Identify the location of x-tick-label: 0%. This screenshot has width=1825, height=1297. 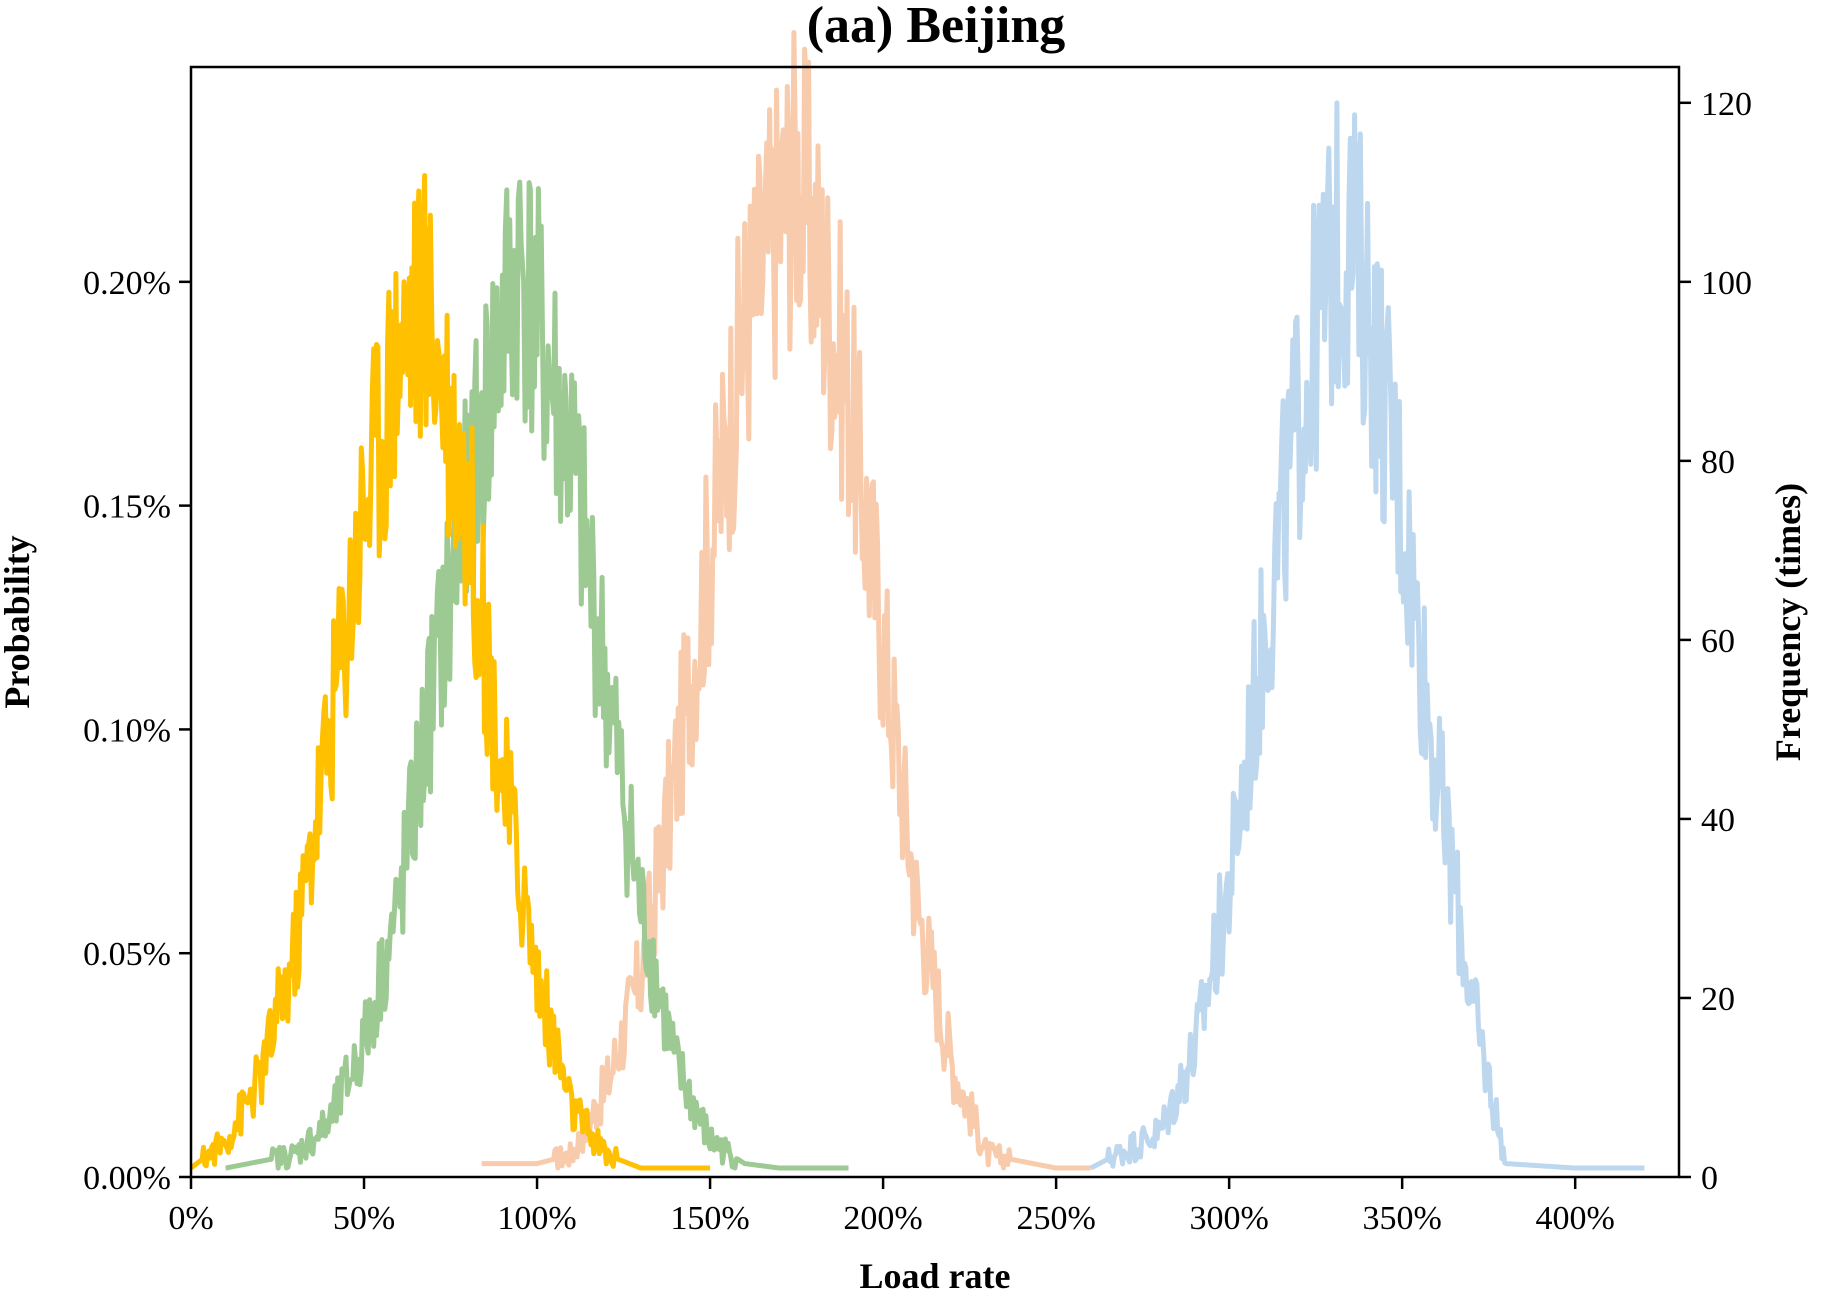
(190, 1218).